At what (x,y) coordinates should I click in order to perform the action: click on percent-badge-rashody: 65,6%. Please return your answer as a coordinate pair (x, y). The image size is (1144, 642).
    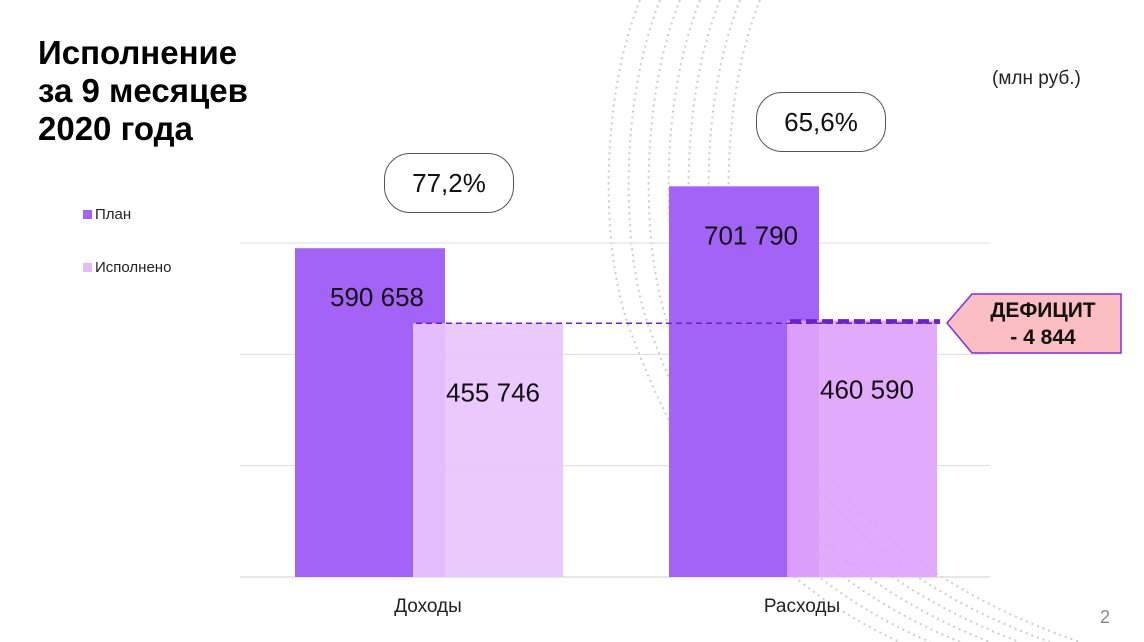
    Looking at the image, I should click on (821, 122).